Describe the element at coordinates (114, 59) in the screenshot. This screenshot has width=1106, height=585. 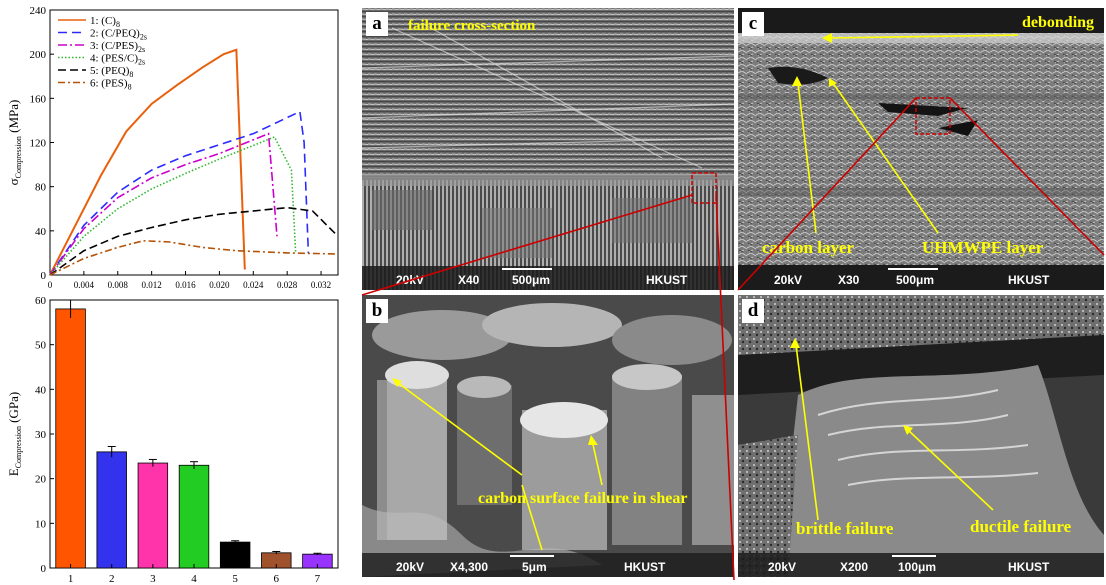
I see `legend-label: 4: (PES/C)` at that location.